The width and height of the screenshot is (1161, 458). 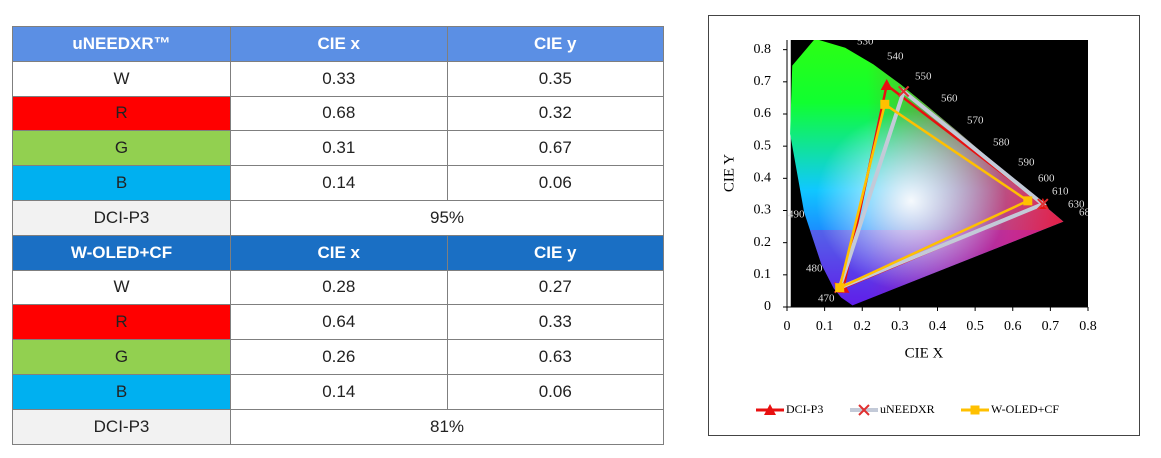 I want to click on table-cell: 0.06, so click(x=555, y=391).